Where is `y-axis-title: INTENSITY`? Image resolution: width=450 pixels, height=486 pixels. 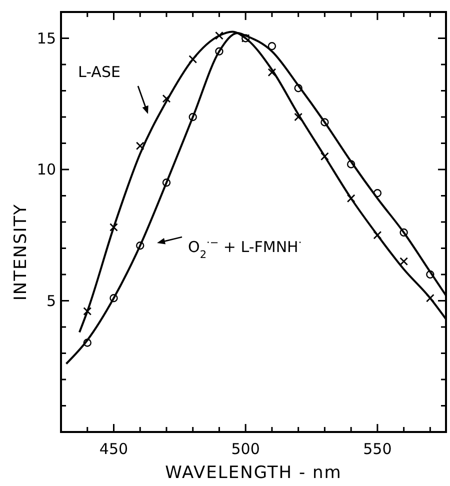
y-axis-title: INTENSITY is located at coordinates (21, 252).